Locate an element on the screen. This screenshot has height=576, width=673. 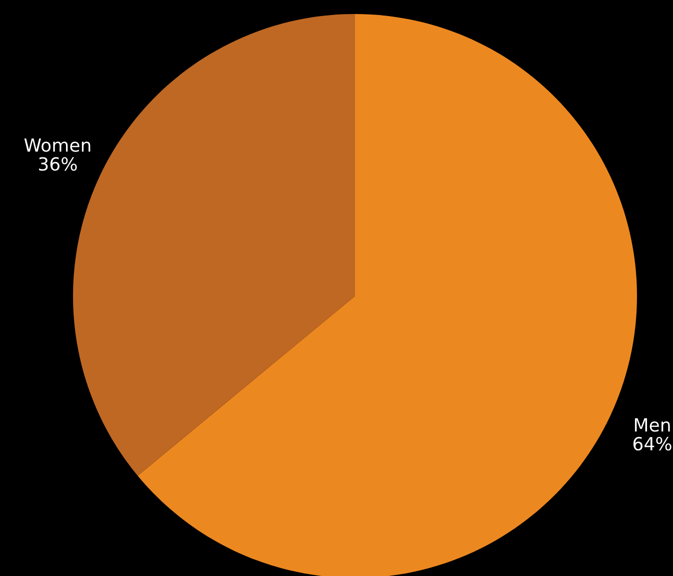
data-label: 36% is located at coordinates (58, 164).